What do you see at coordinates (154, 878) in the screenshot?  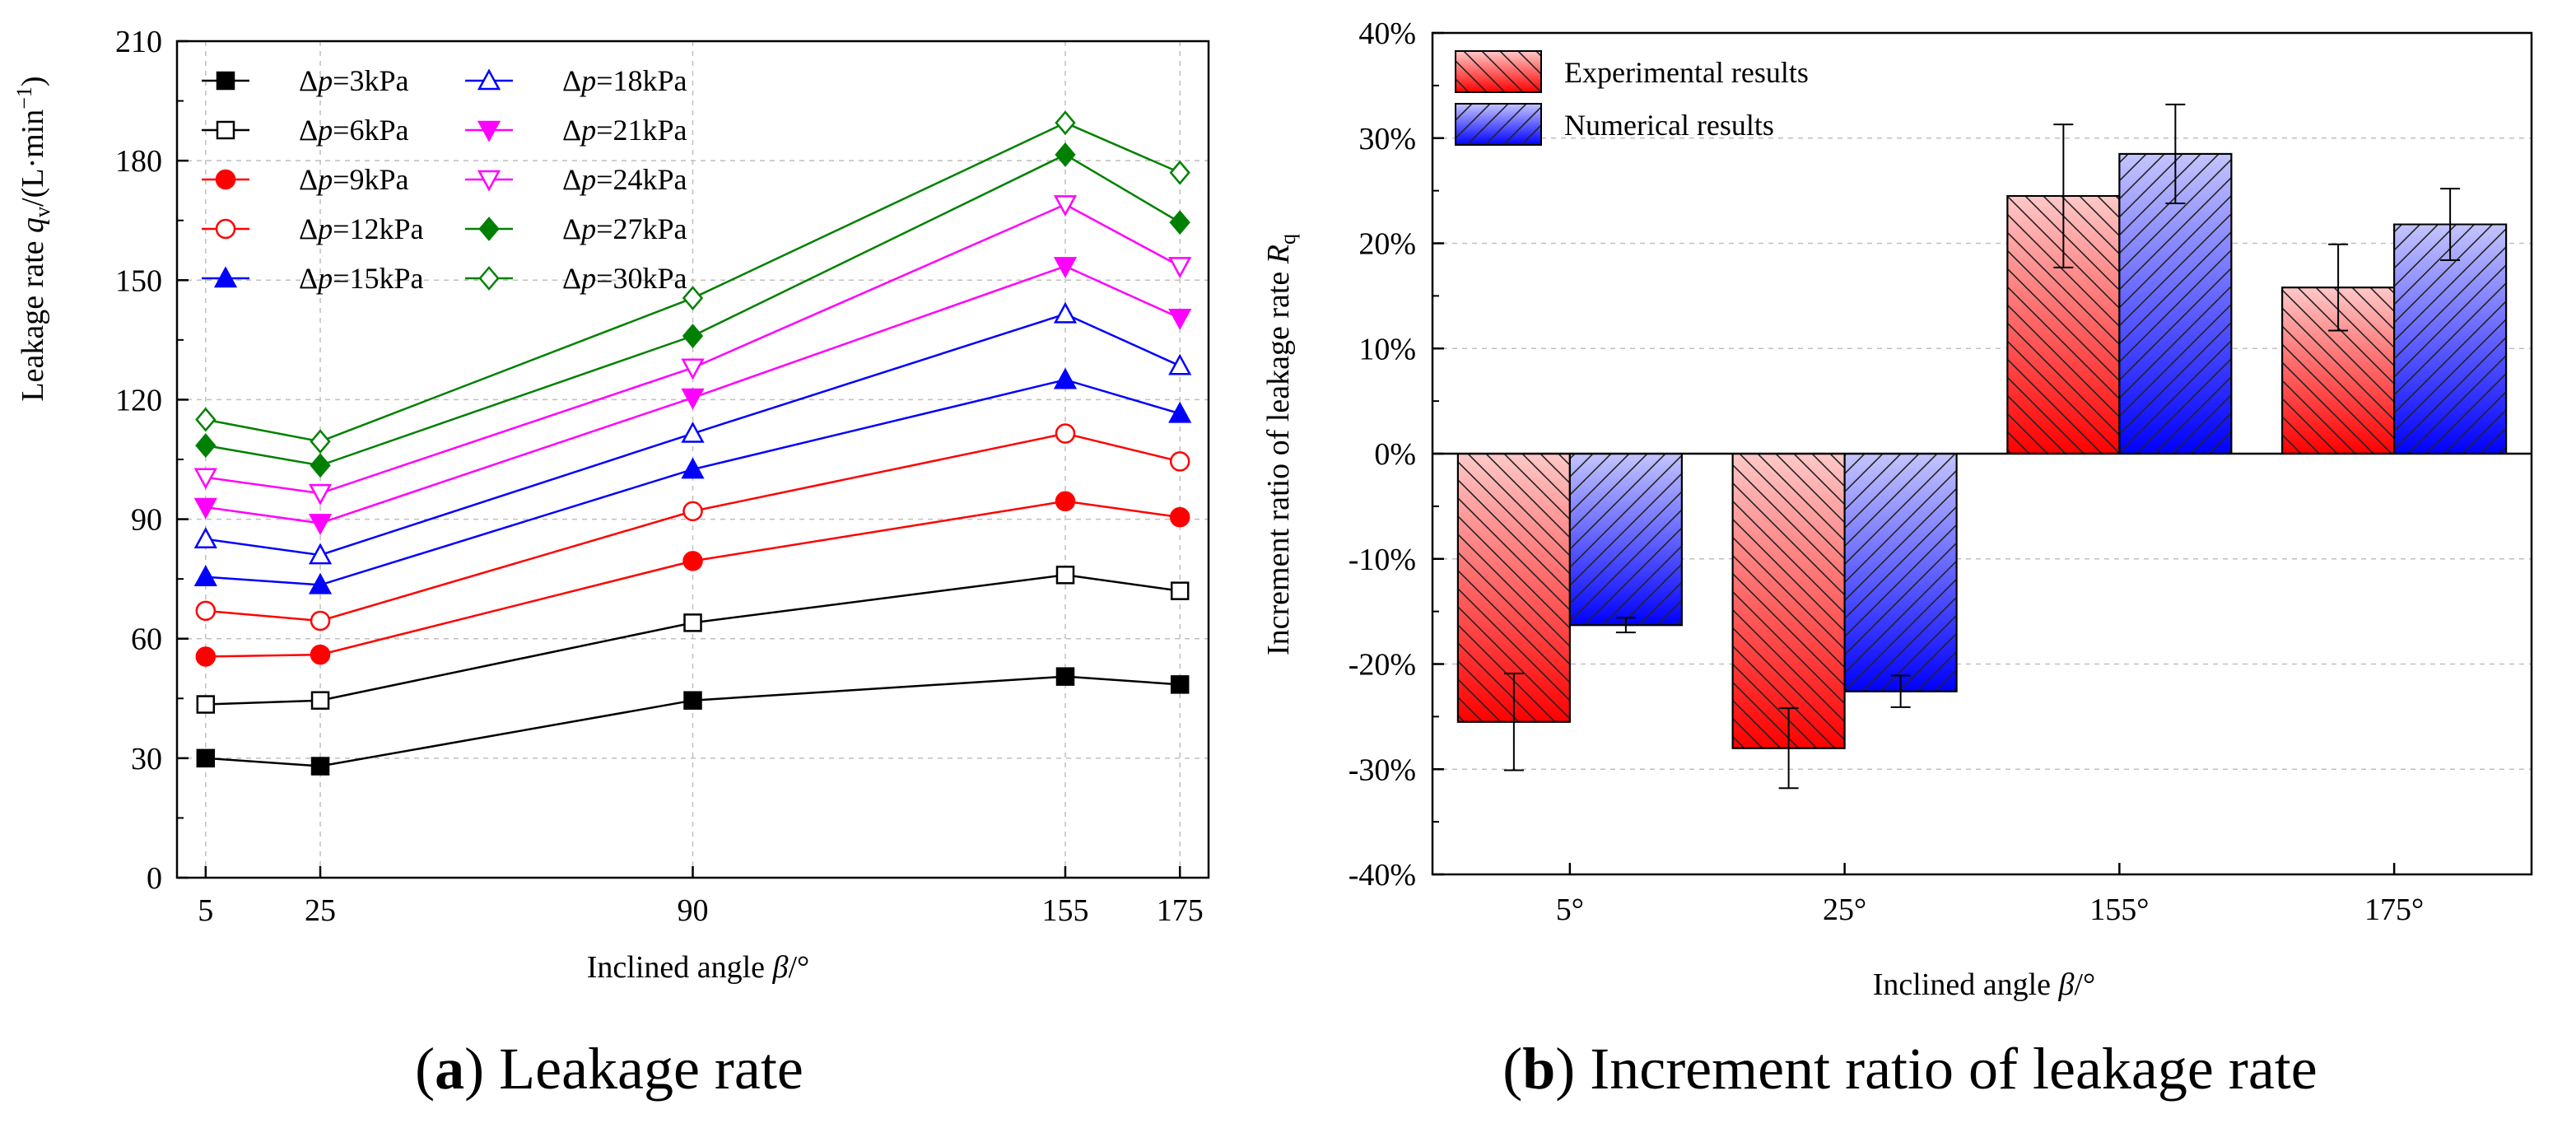 I see `panel-a-y-tick-label: 0` at bounding box center [154, 878].